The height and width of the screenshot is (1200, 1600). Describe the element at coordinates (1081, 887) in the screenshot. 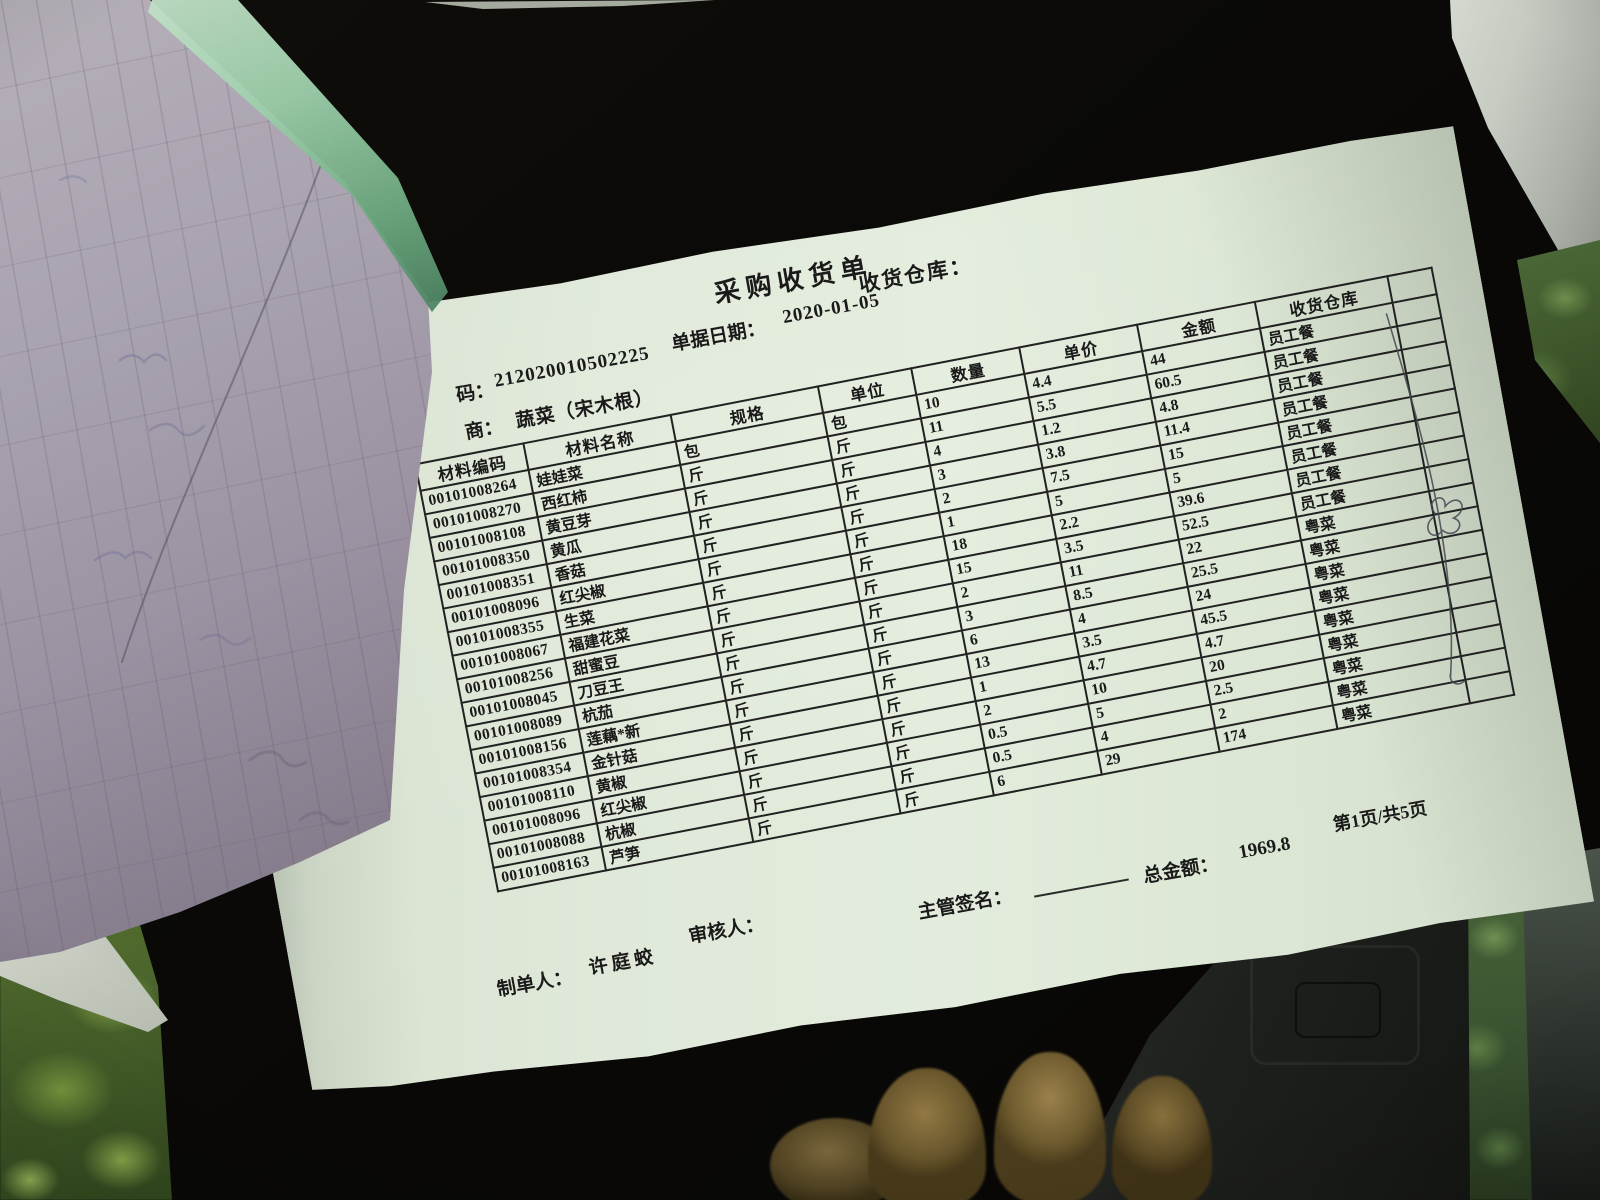

I see `signature-underline` at that location.